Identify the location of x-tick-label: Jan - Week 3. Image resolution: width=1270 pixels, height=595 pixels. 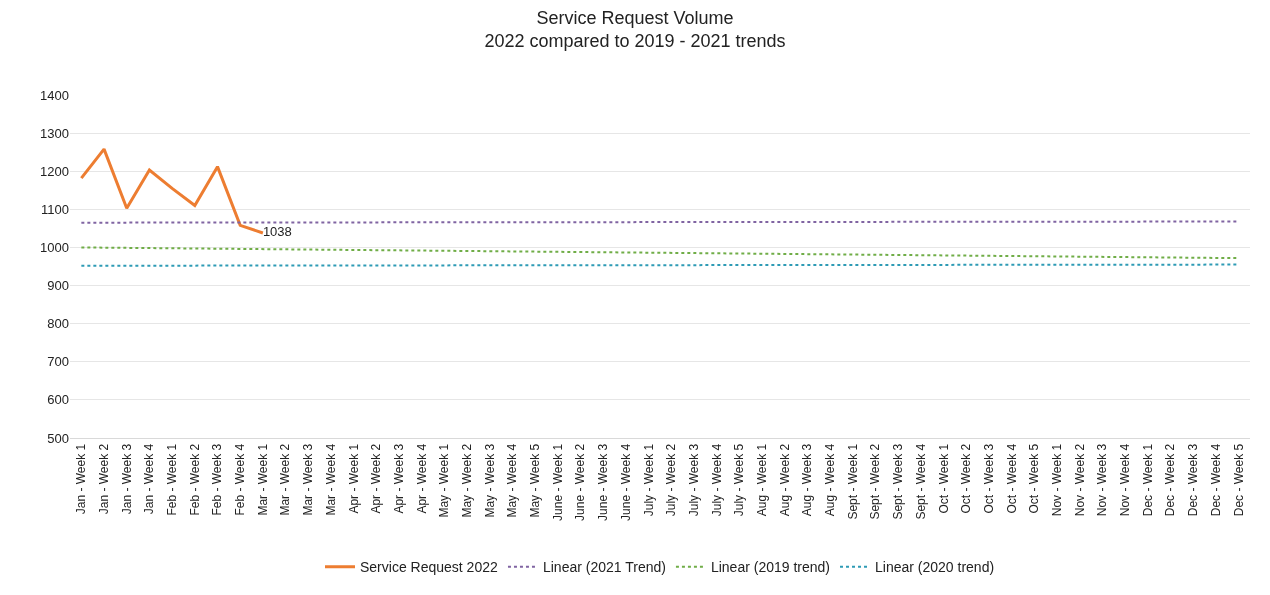
(126, 479).